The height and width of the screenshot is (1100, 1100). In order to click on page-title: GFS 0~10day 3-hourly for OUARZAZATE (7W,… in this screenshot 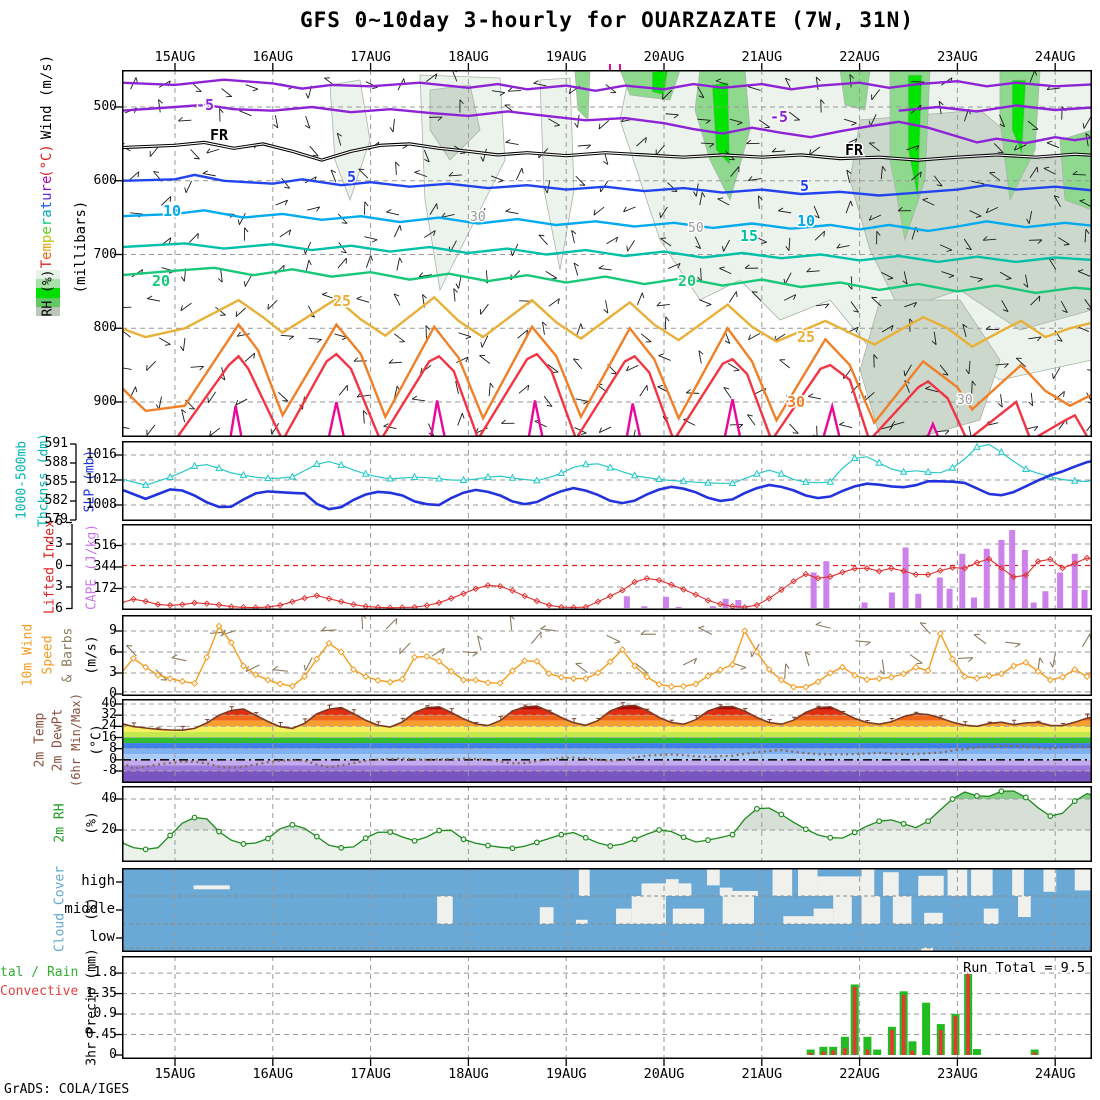, I will do `click(607, 20)`.